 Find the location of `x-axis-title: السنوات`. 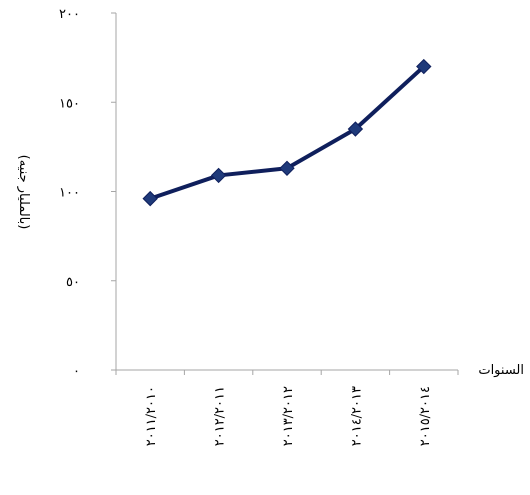

x-axis-title: السنوات is located at coordinates (501, 370).